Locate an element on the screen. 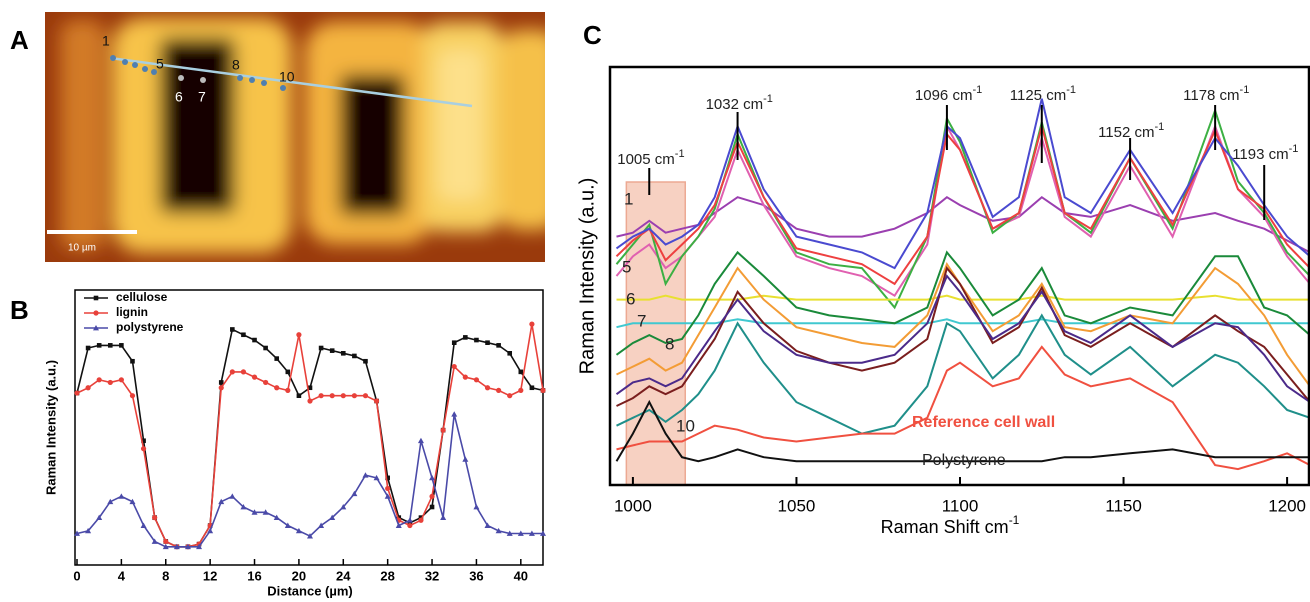 The image size is (1310, 602). legend-label: lignin is located at coordinates (132, 312).